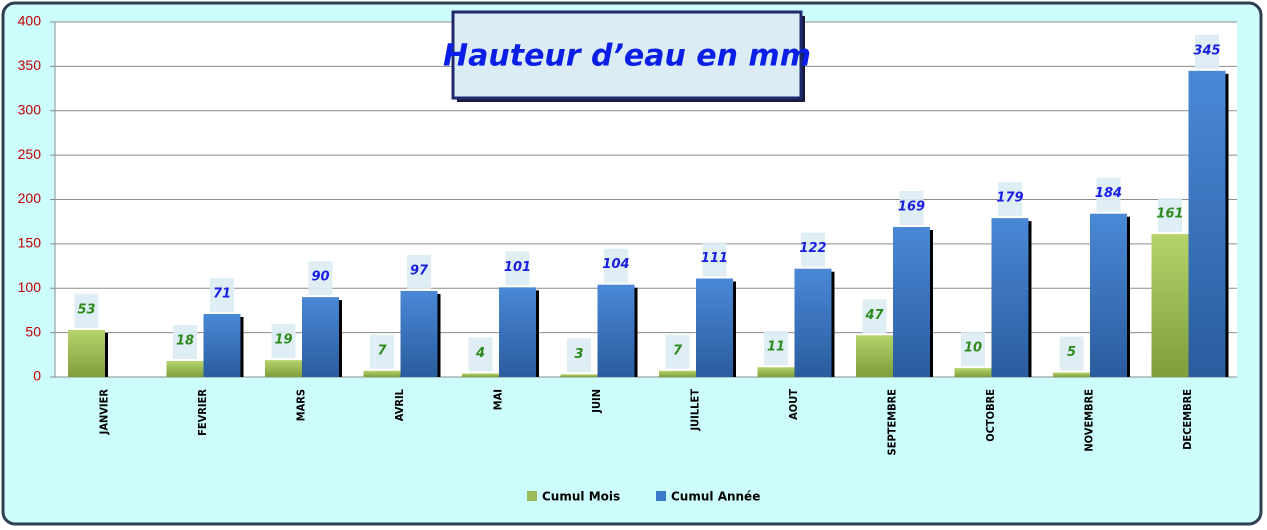 The height and width of the screenshot is (530, 1267). I want to click on y-tick-label: 0, so click(37, 376).